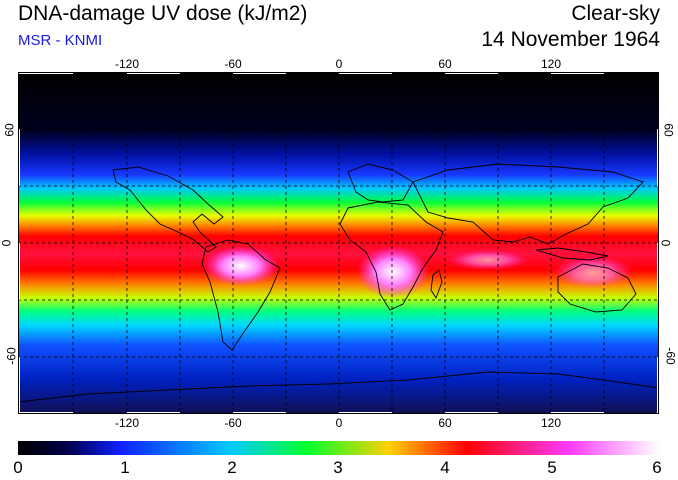 The height and width of the screenshot is (480, 678). I want to click on lon-tick-top: 0, so click(339, 64).